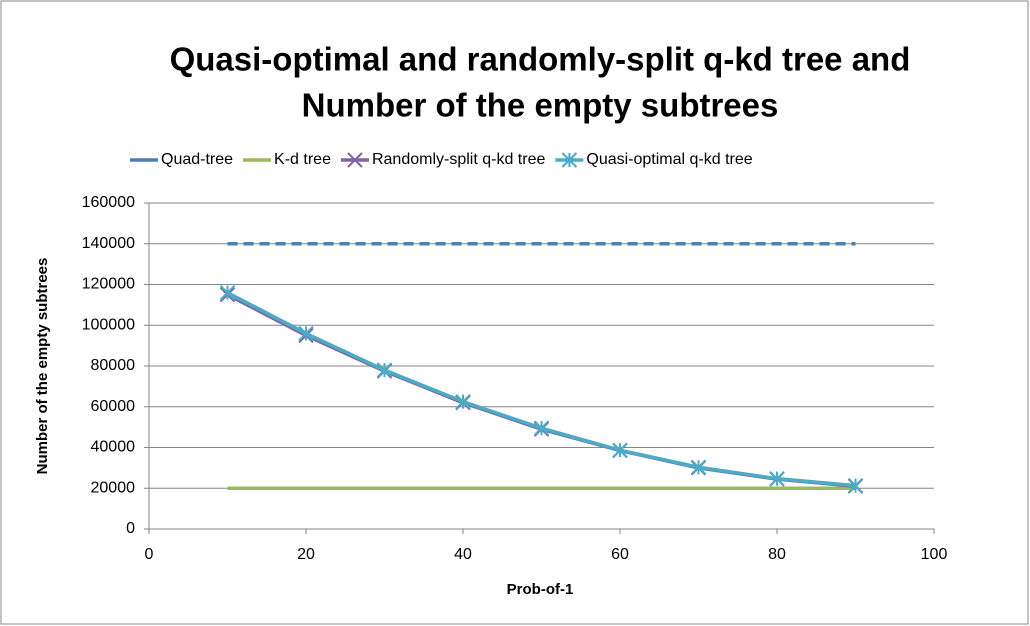 The image size is (1030, 626). Describe the element at coordinates (113, 447) in the screenshot. I see `y-tick-label: 40000` at that location.